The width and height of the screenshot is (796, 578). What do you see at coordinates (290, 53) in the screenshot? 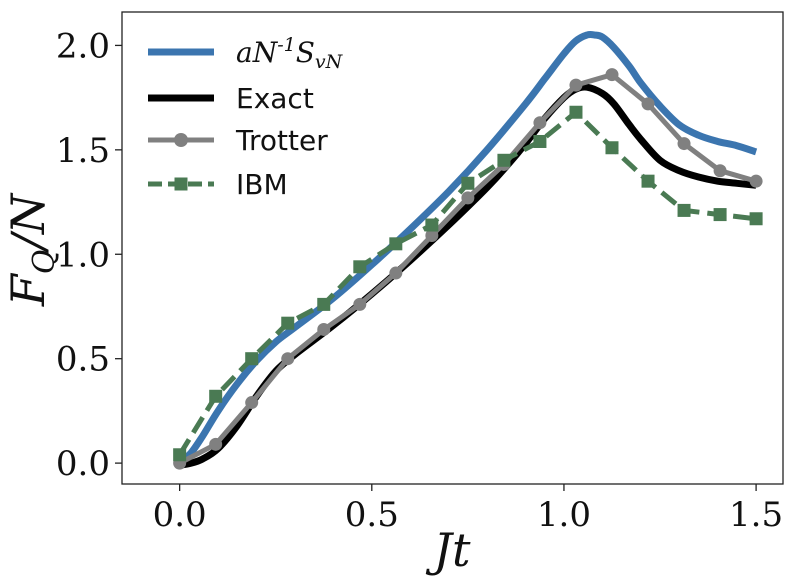
I see `legend-label: aN-1SvN` at bounding box center [290, 53].